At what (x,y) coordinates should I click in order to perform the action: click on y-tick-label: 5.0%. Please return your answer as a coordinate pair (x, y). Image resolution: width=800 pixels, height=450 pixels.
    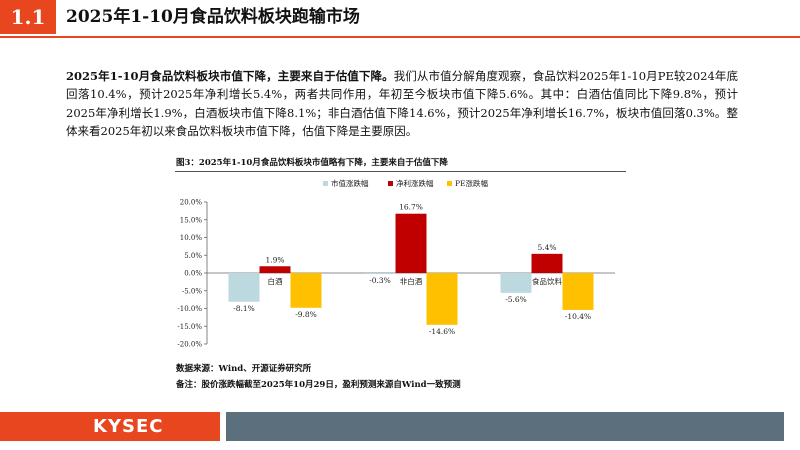
    Looking at the image, I should click on (193, 256).